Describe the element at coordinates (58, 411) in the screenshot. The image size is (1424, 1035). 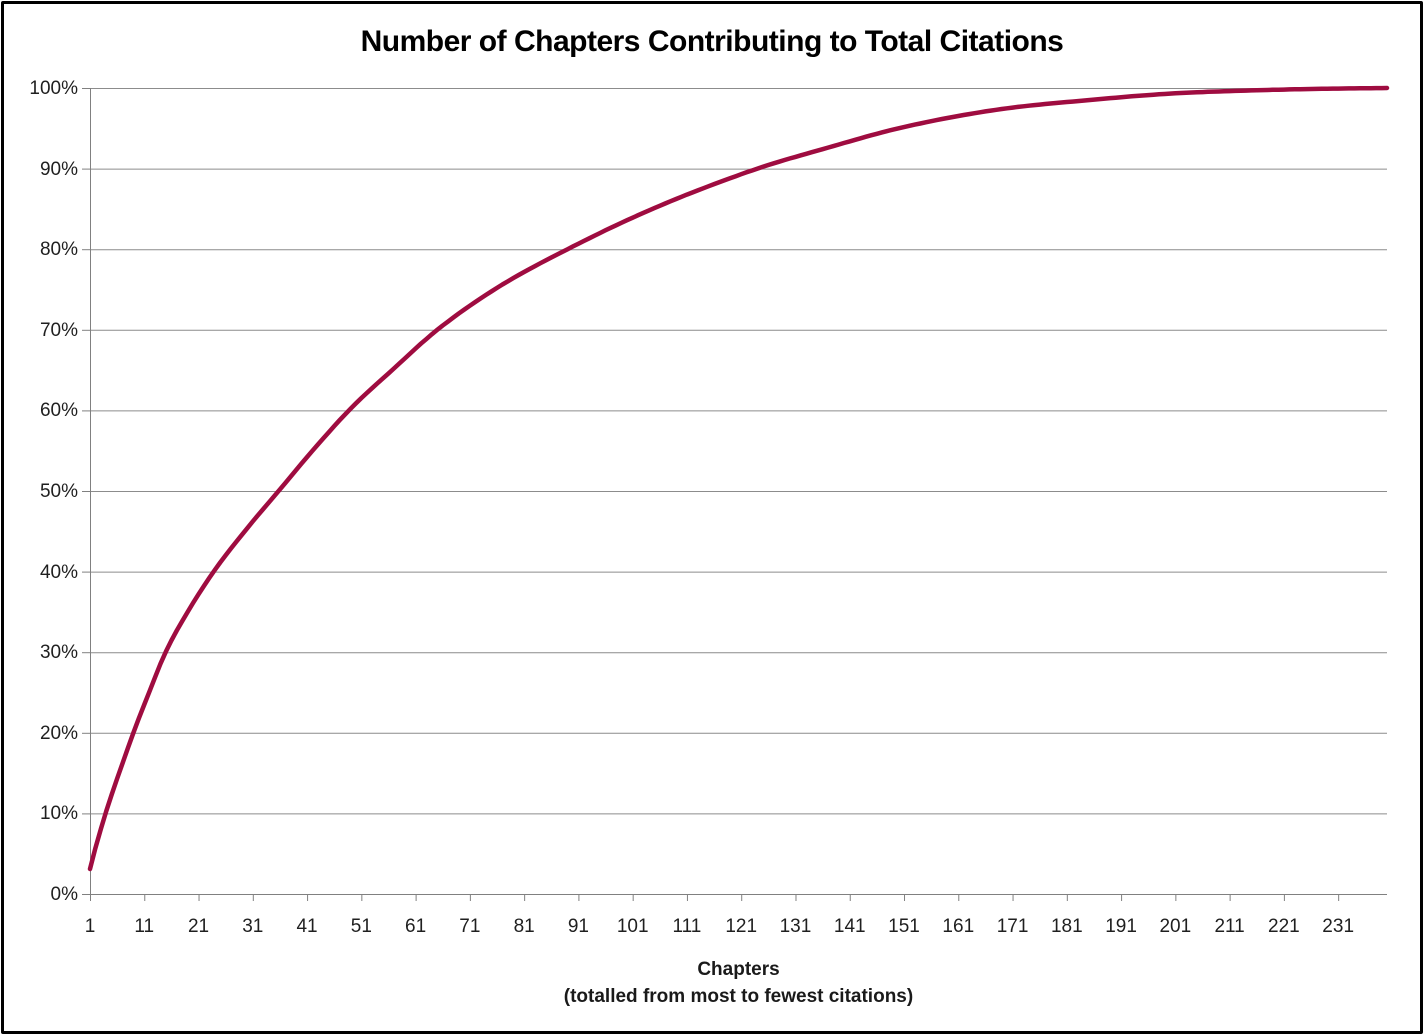
I see `y-tick-label: 60%` at that location.